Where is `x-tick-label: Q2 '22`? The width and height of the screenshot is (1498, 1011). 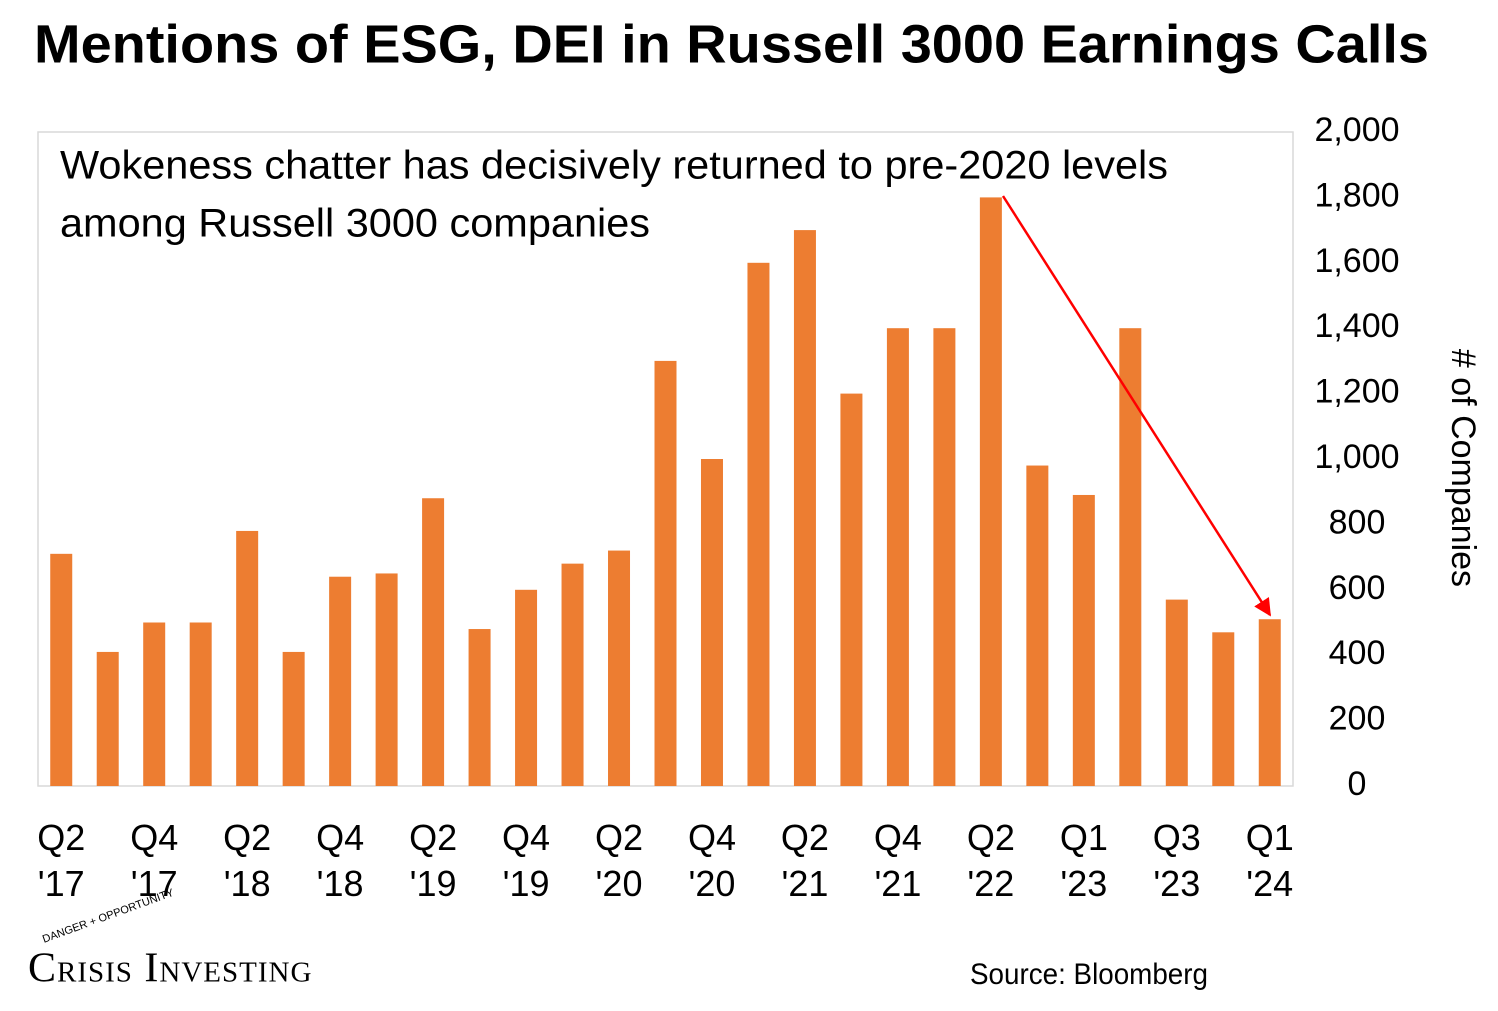 x-tick-label: Q2 '22 is located at coordinates (990, 860).